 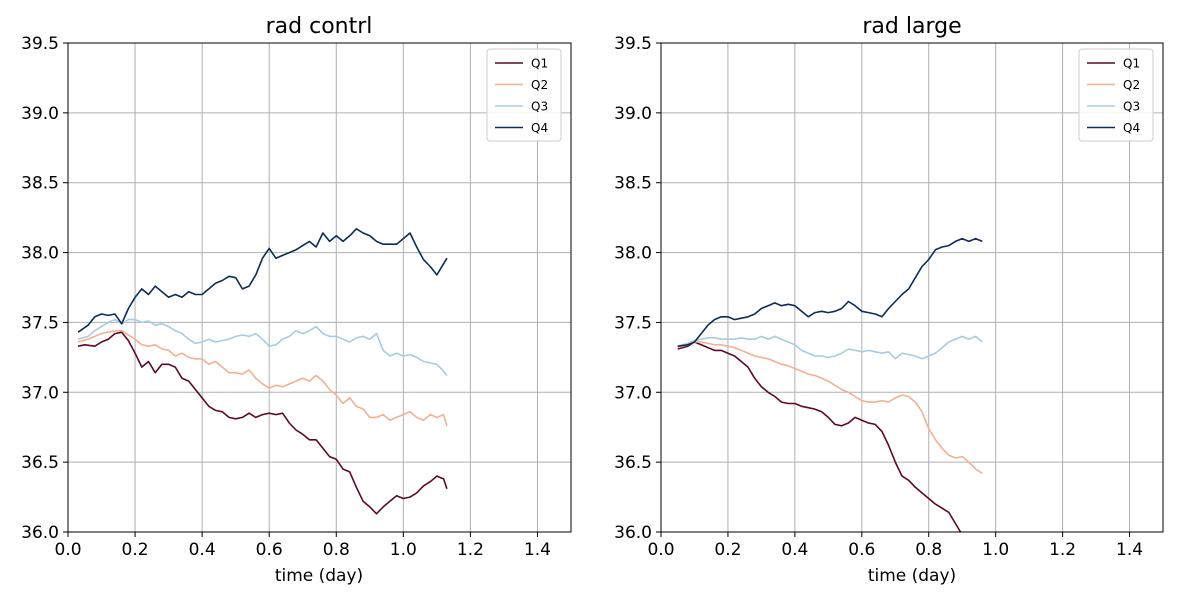 I want to click on chart-title: rad large, so click(x=911, y=26).